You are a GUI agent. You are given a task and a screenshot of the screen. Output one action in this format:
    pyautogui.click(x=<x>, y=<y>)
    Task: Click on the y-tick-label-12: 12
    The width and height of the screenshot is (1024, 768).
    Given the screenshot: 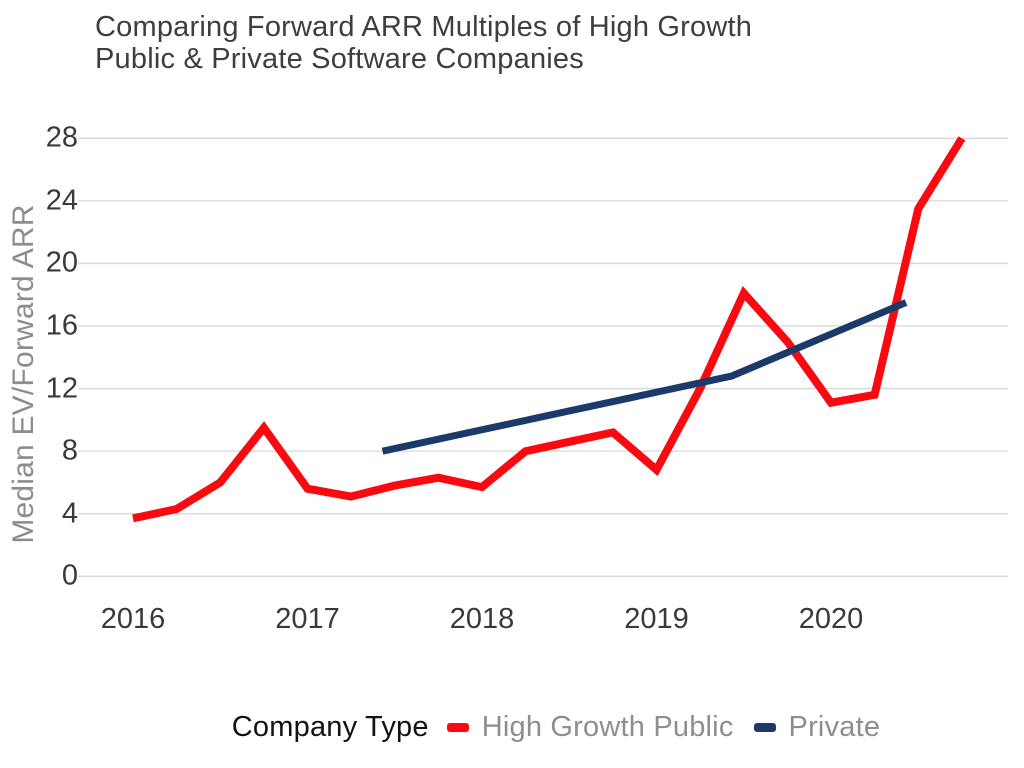 What is the action you would take?
    pyautogui.click(x=61, y=388)
    